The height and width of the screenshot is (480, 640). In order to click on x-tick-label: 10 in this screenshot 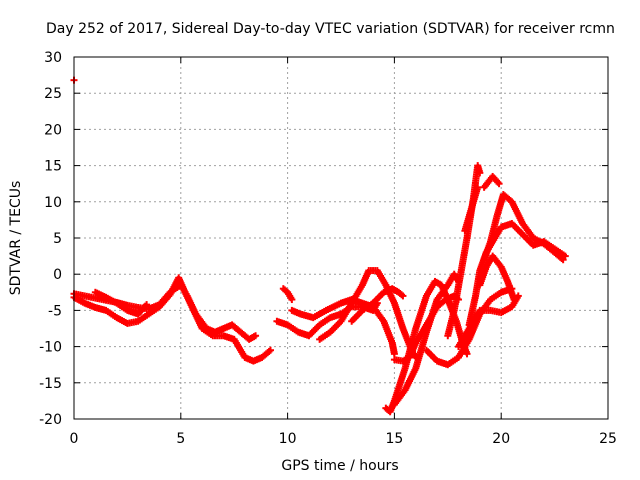, I will do `click(288, 439)`.